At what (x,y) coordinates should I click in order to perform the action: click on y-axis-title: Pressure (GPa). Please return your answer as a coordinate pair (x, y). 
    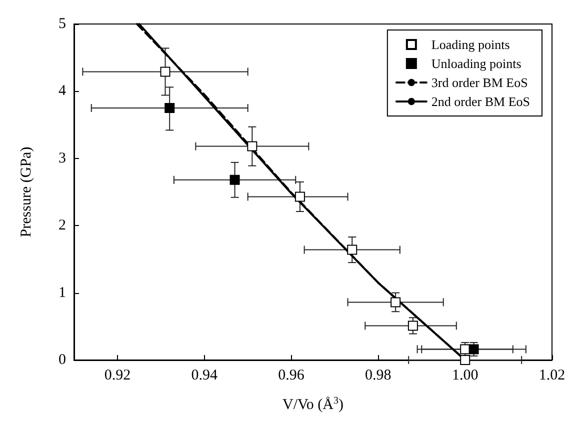
    Looking at the image, I should click on (26, 192).